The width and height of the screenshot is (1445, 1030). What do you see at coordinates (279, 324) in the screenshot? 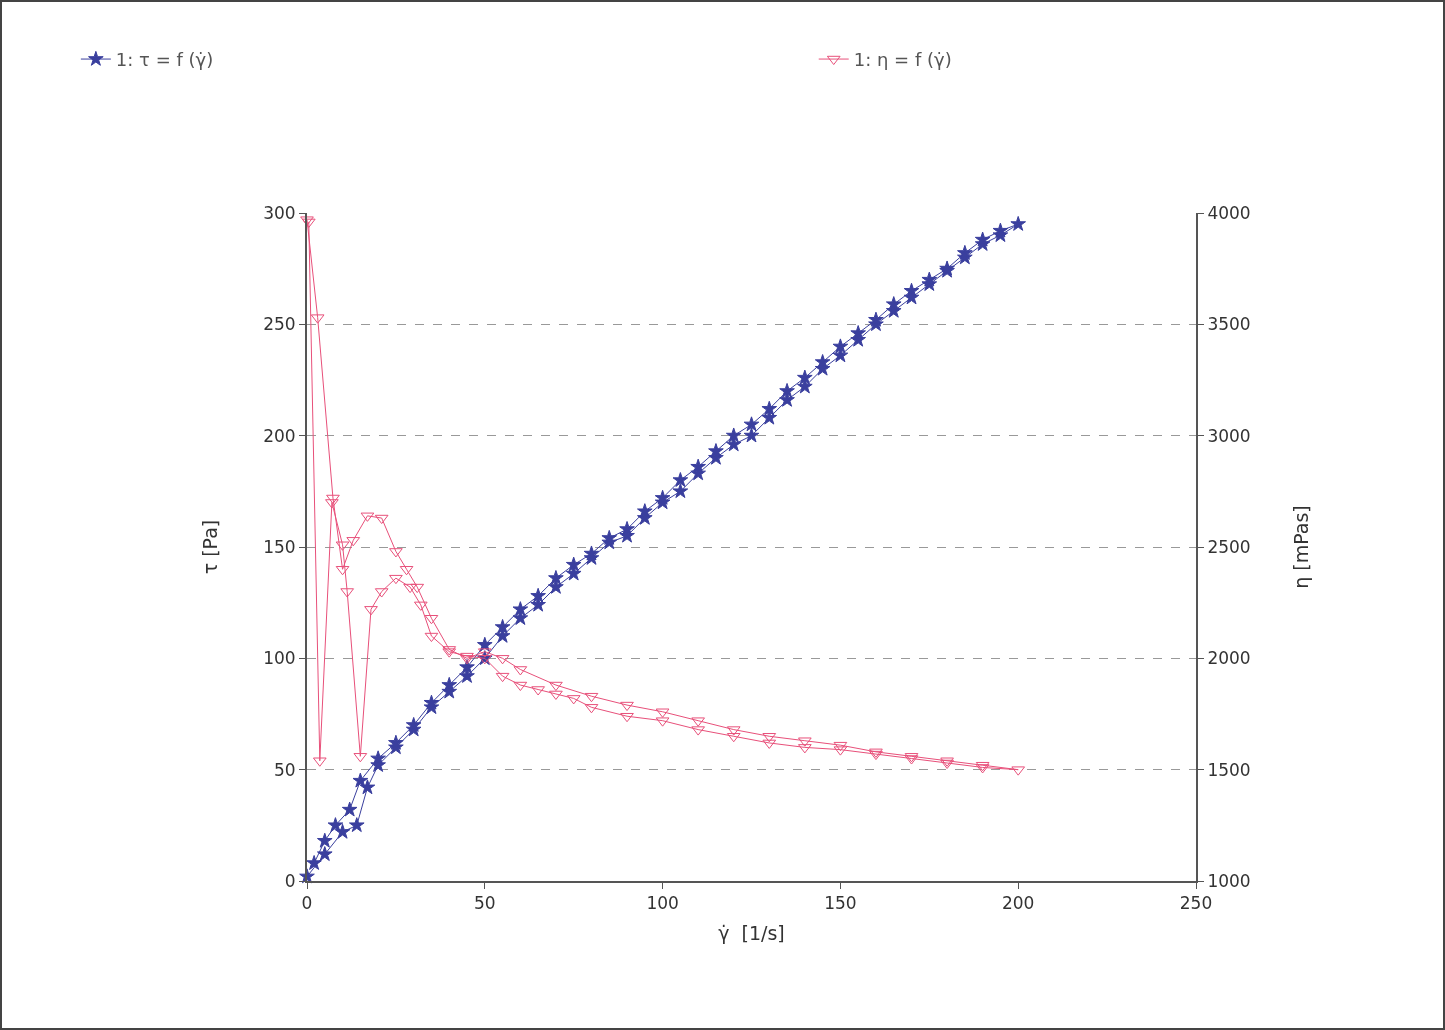
I see `y-tick-label: 250` at bounding box center [279, 324].